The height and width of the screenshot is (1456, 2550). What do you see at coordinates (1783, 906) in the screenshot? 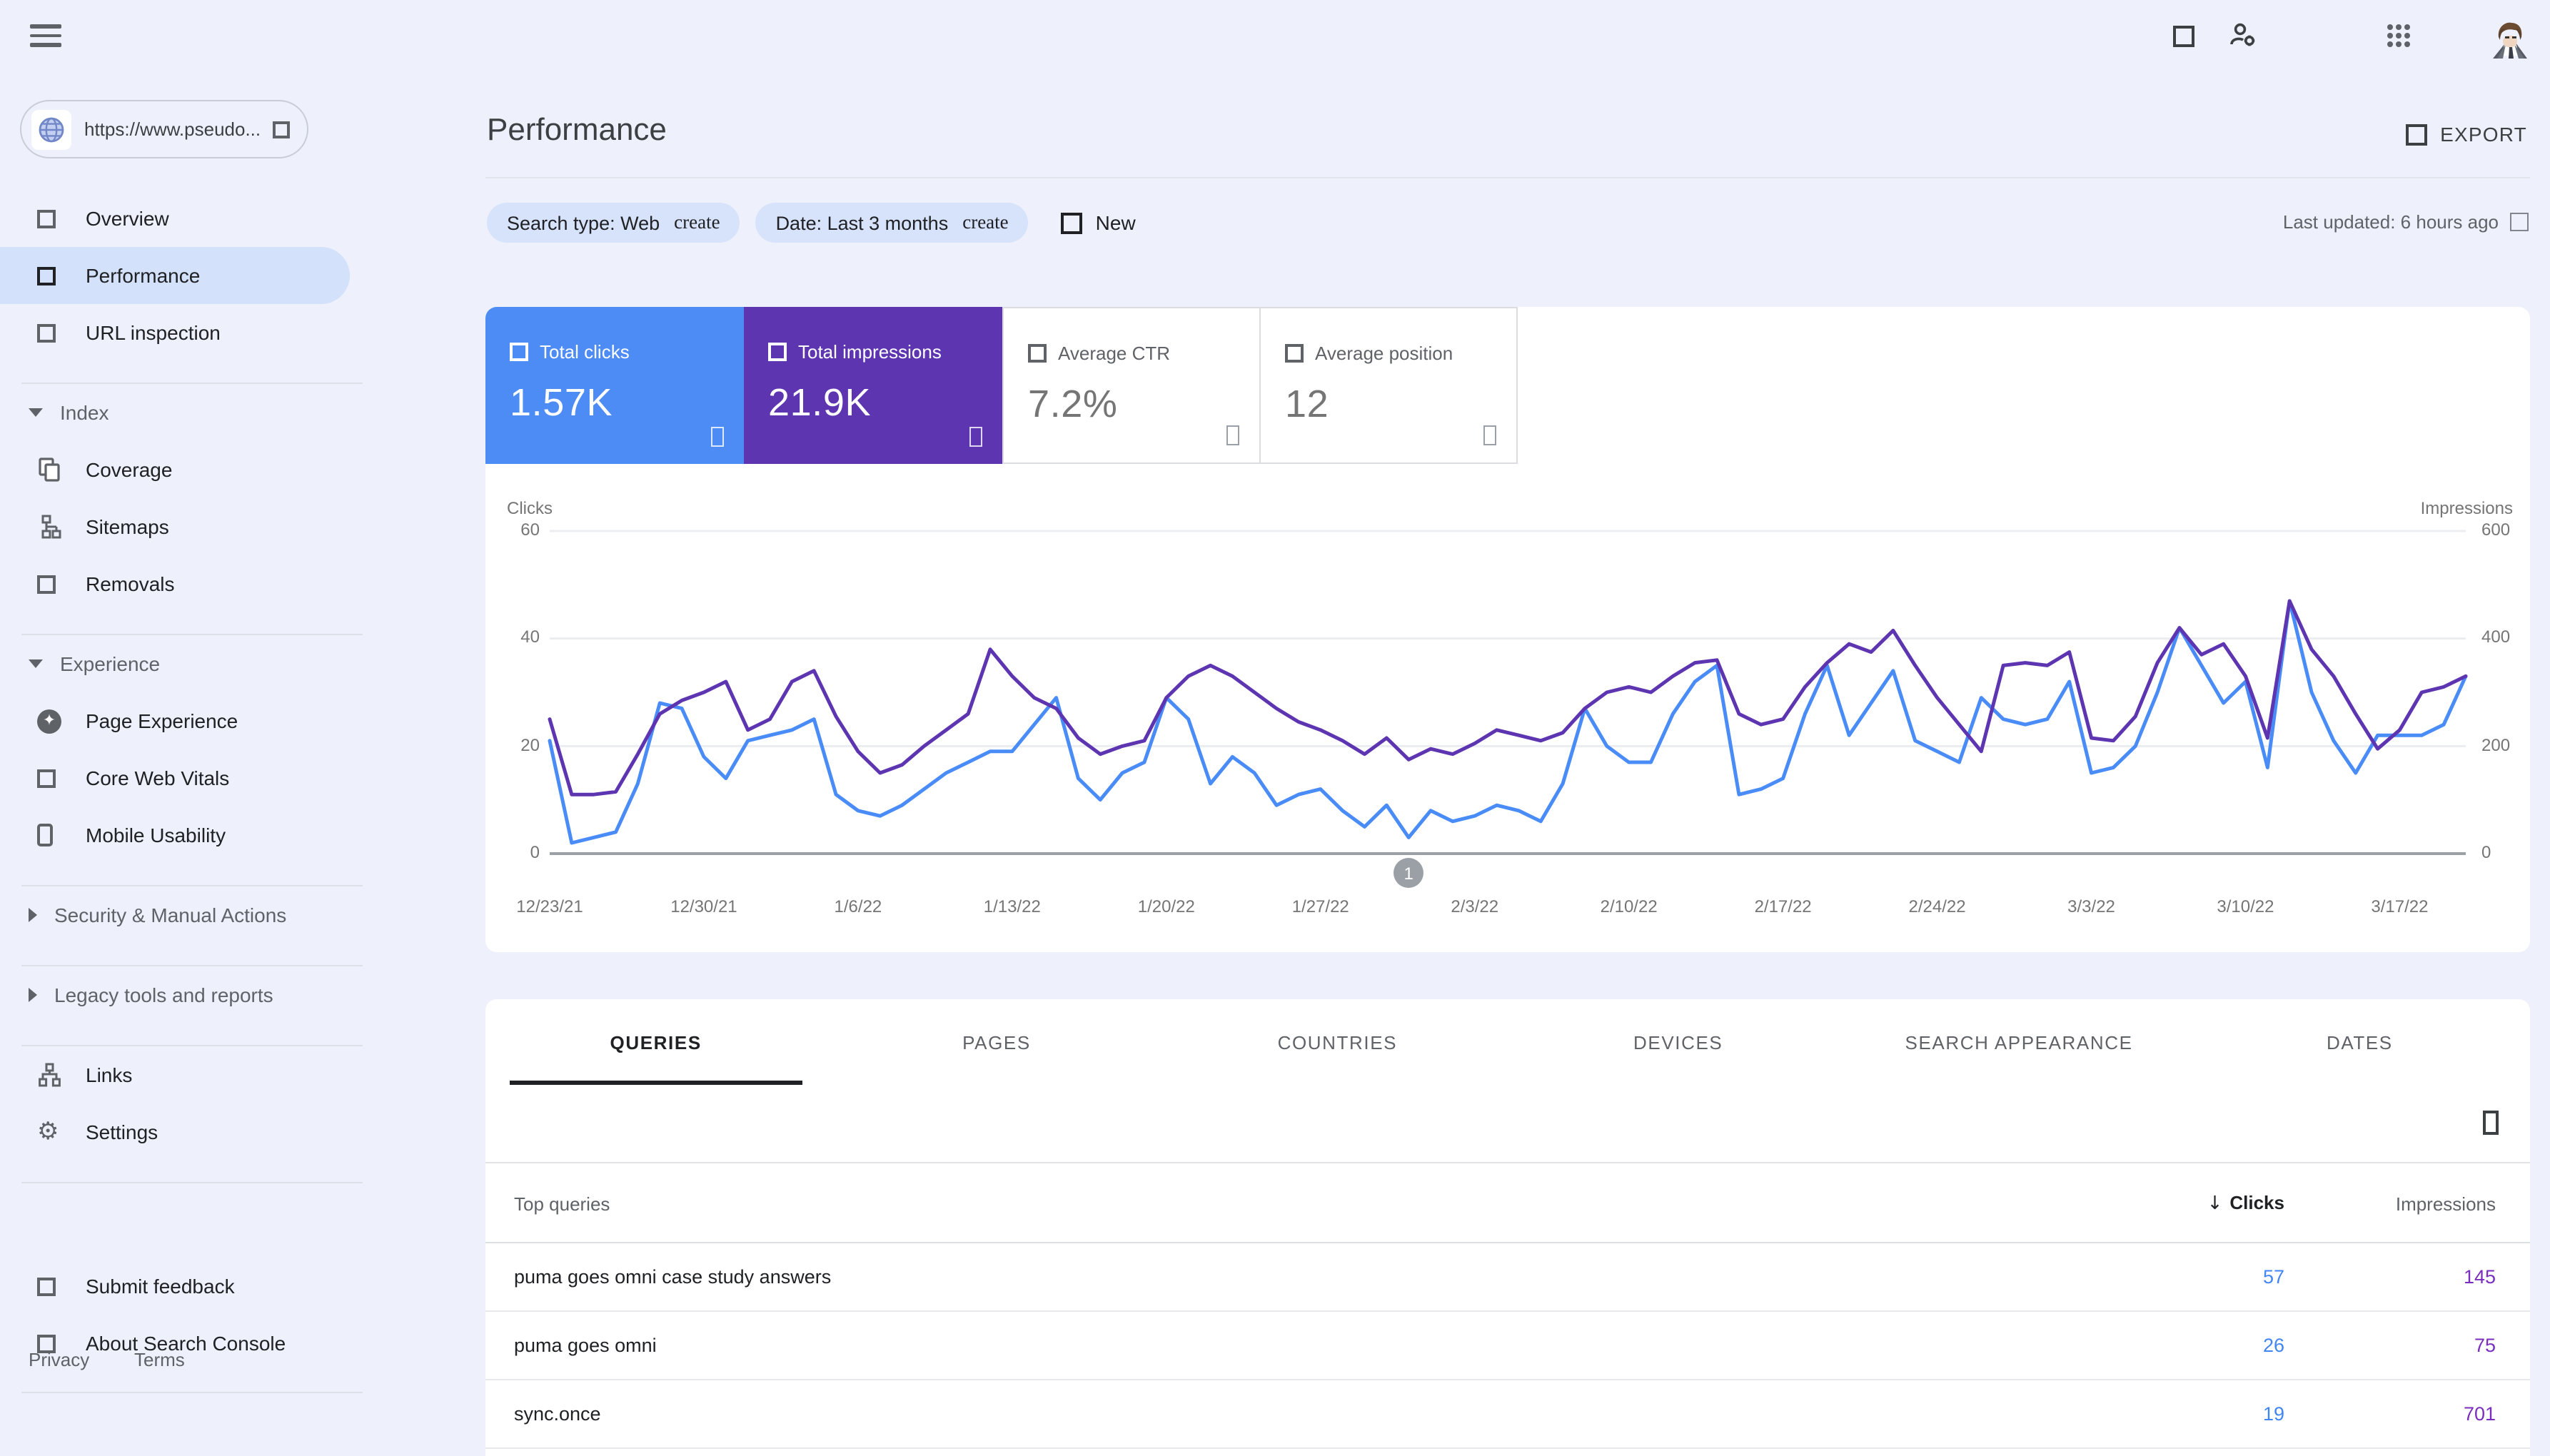
I see `x-axis-tick: 2/17/22` at bounding box center [1783, 906].